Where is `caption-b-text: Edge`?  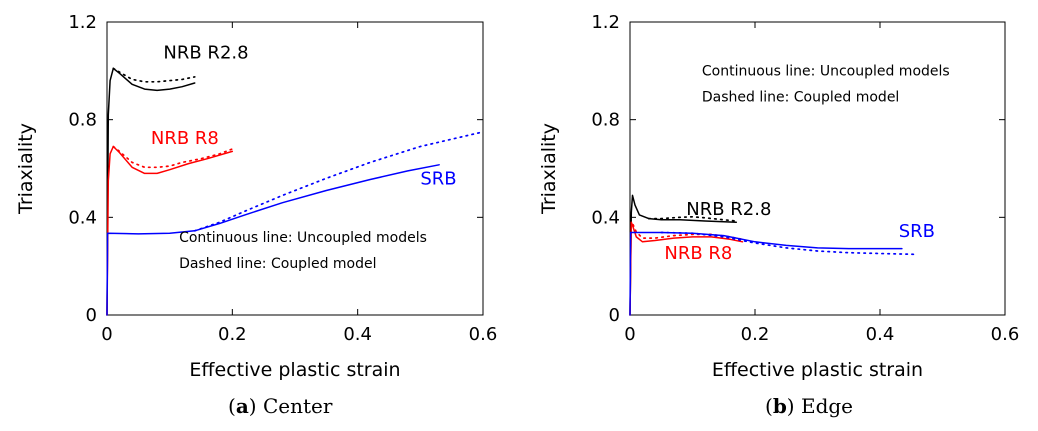 caption-b-text: Edge is located at coordinates (827, 406).